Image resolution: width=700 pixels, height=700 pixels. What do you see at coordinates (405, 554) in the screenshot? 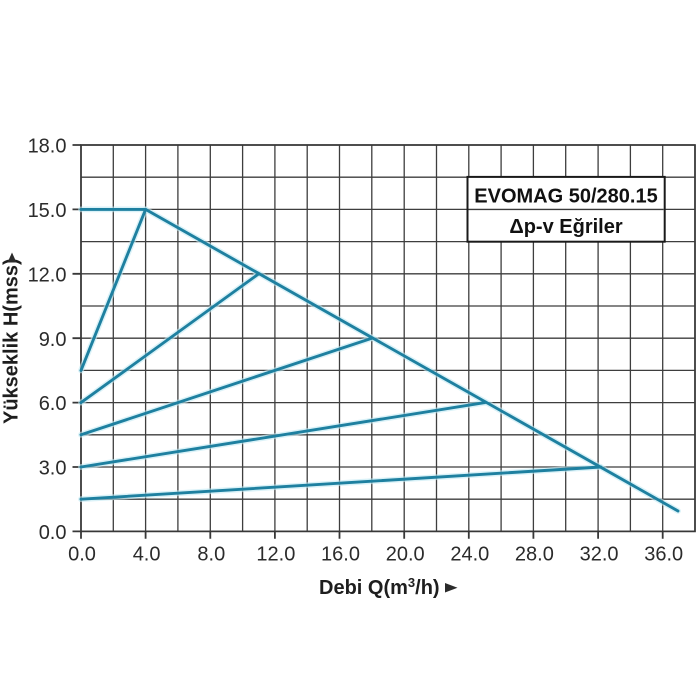
I see `svg-text: 20.0` at bounding box center [405, 554].